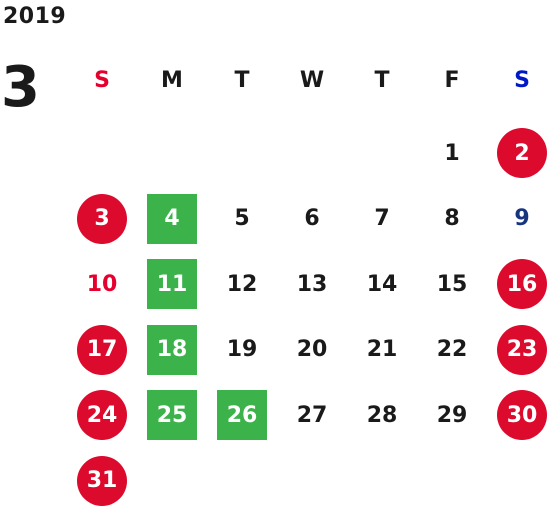 This screenshot has height=514, width=548. What do you see at coordinates (522, 284) in the screenshot?
I see `day-number: 16` at bounding box center [522, 284].